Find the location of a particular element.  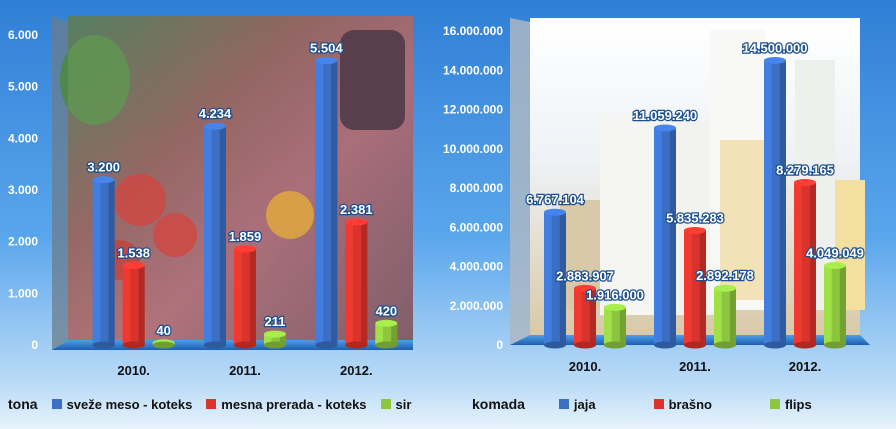

legend-item: jaja is located at coordinates (577, 404).